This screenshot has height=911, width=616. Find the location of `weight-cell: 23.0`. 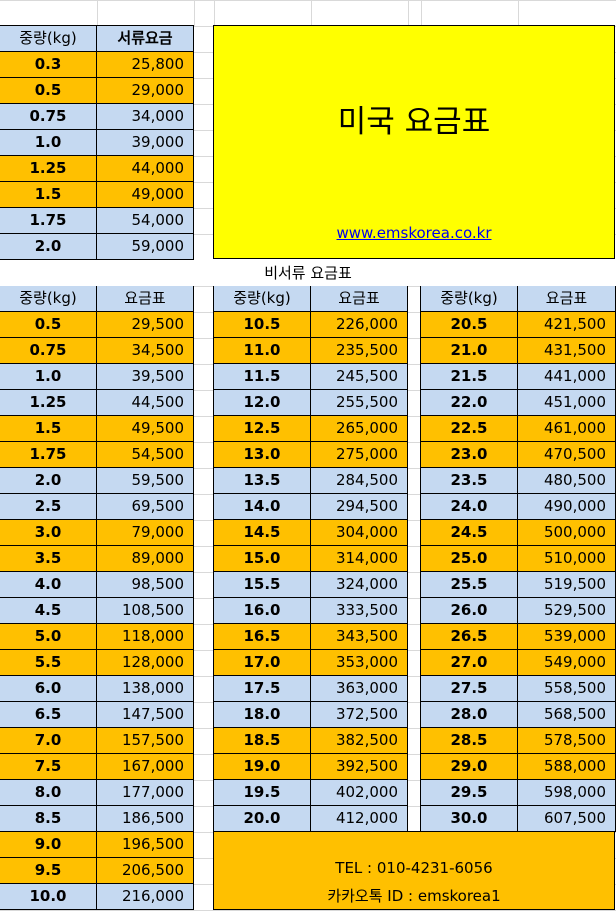

weight-cell: 23.0 is located at coordinates (469, 454).